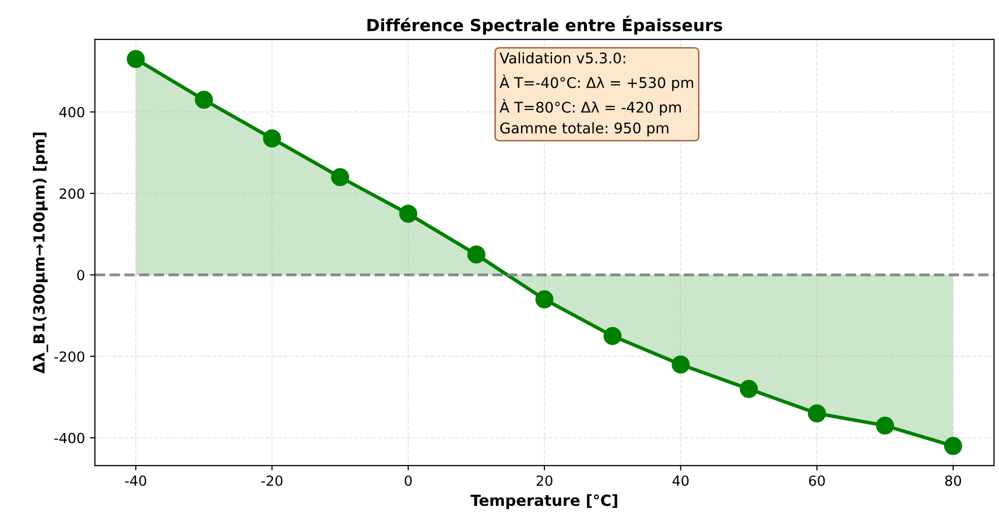 This screenshot has width=999, height=526. Describe the element at coordinates (597, 94) in the screenshot. I see `annotation: Validation v5.3.0: À T=-40°C: Δλ = +530 pm À T=80°C: Δλ = -420 pm Gamme totale: 950 pm` at that location.